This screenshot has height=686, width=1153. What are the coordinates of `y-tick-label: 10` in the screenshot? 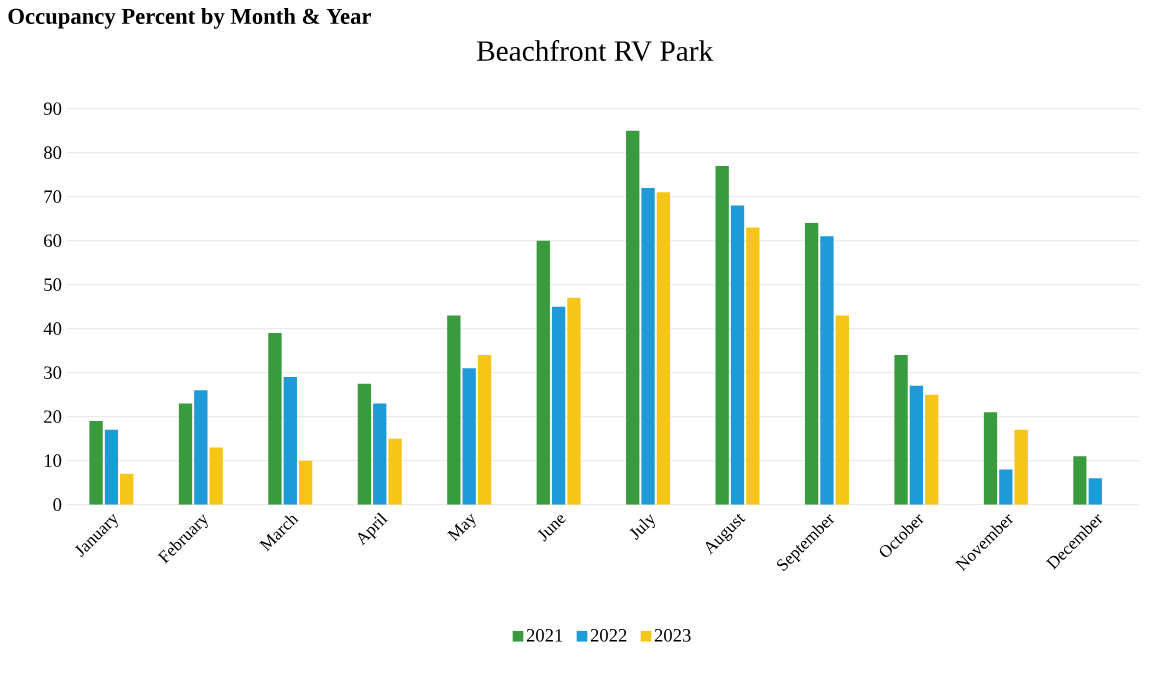 It's located at (53, 460).